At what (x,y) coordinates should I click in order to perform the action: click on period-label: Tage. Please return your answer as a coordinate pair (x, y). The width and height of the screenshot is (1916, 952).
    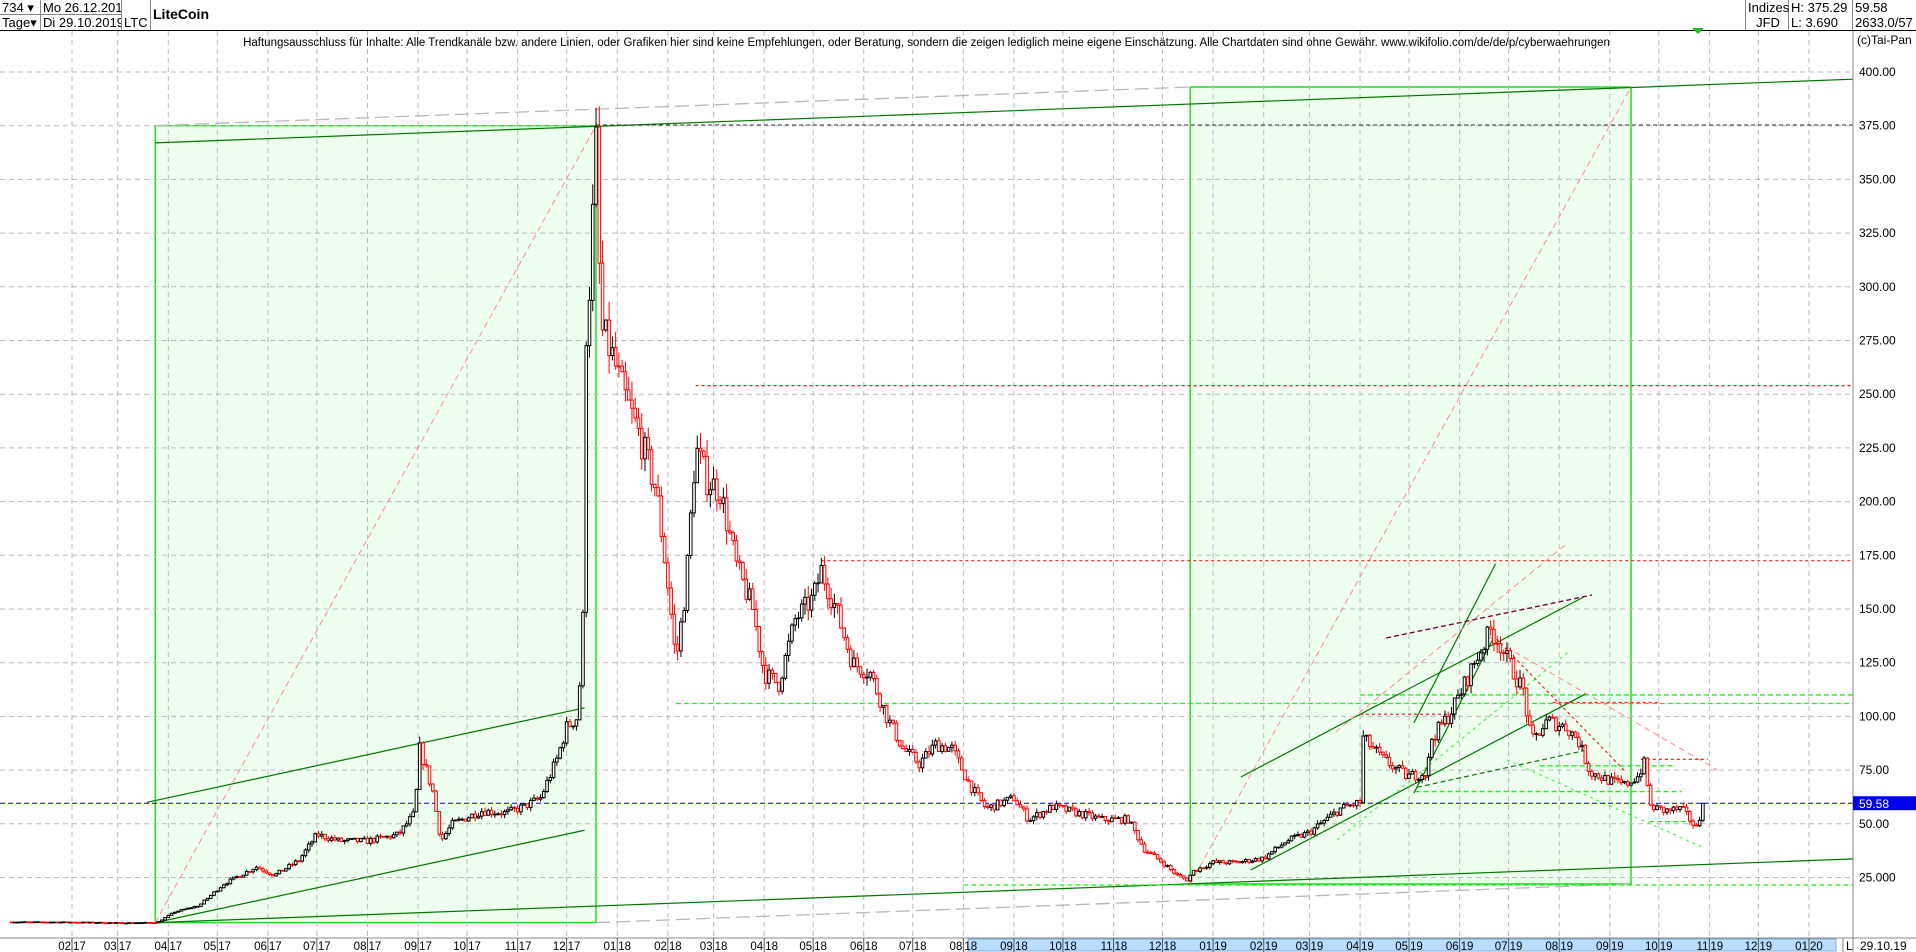
    Looking at the image, I should click on (16, 22).